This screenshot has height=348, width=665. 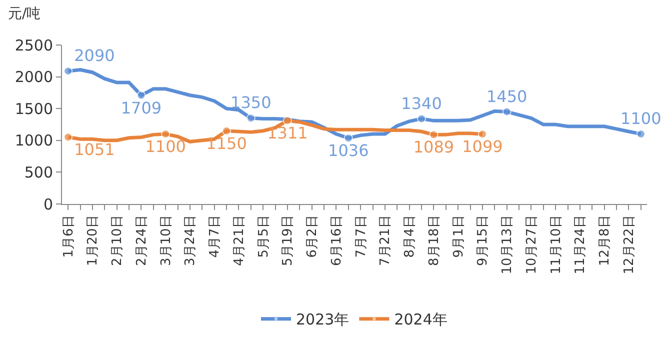 What do you see at coordinates (434, 240) in the screenshot?
I see `x-tick-label: 8月18日` at bounding box center [434, 240].